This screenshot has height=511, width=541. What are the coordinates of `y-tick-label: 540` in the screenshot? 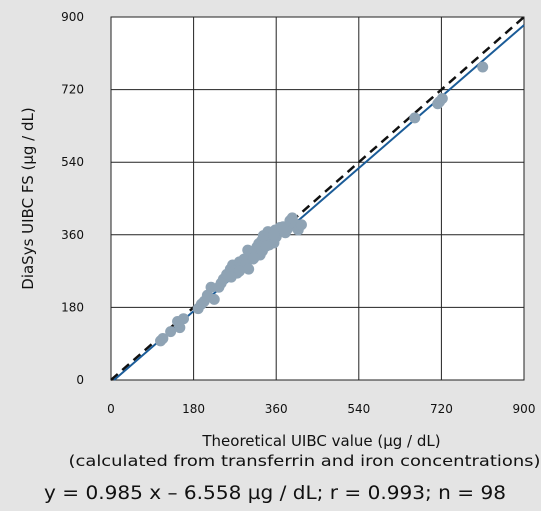 It's located at (72, 162).